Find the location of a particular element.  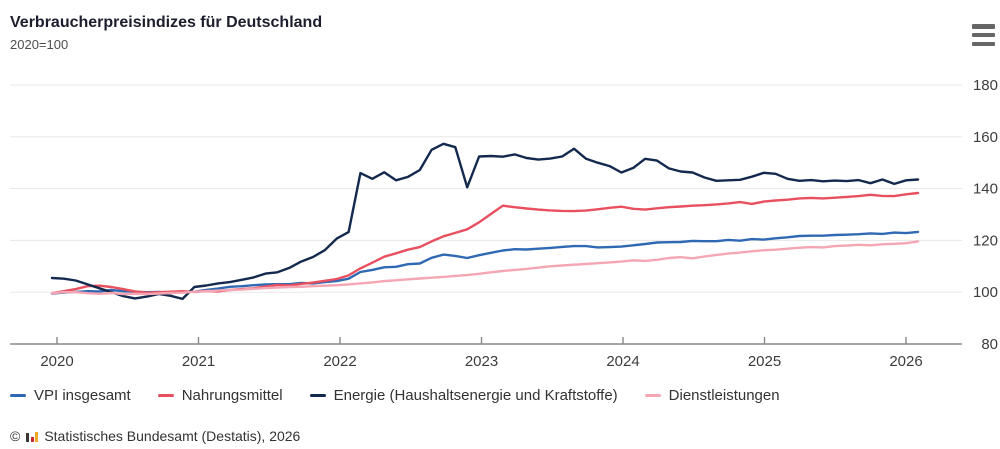

x-axis-label: 2025 is located at coordinates (764, 361).